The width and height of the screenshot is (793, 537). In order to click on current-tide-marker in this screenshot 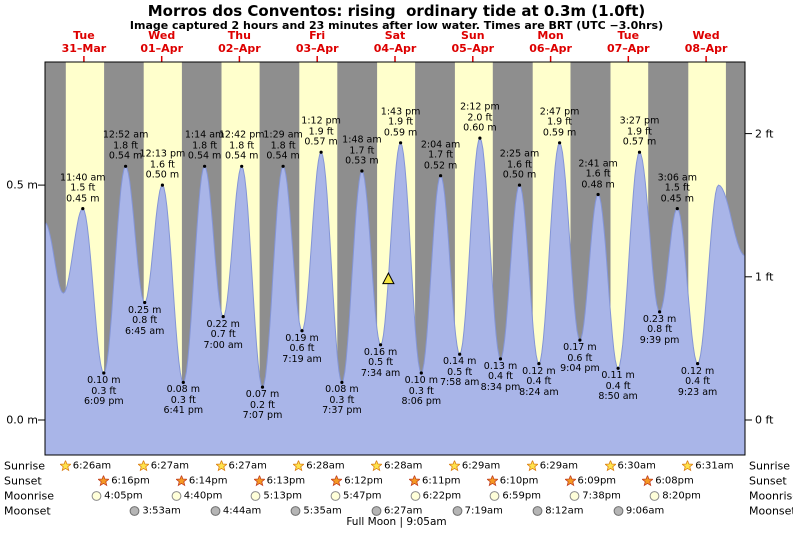, I will do `click(388, 278)`.